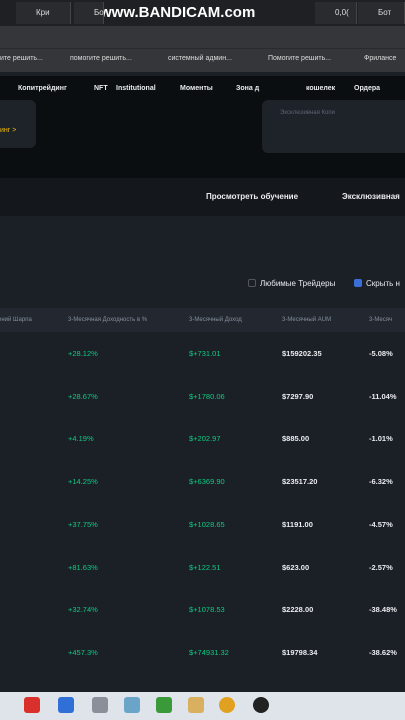 The height and width of the screenshot is (720, 405). I want to click on table-cell: -11.04%, so click(383, 396).